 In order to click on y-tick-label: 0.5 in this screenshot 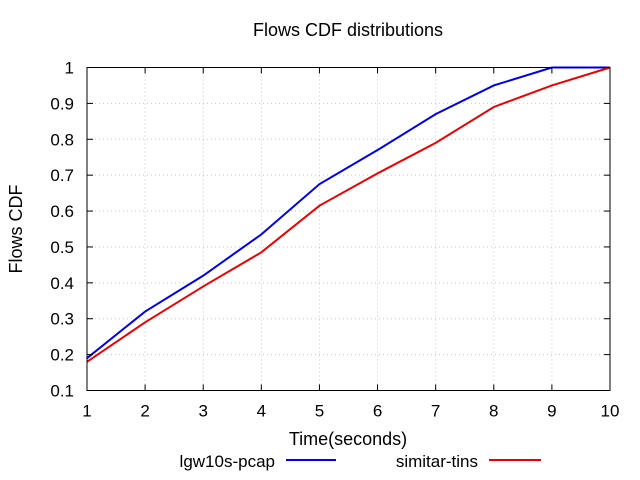, I will do `click(62, 247)`.